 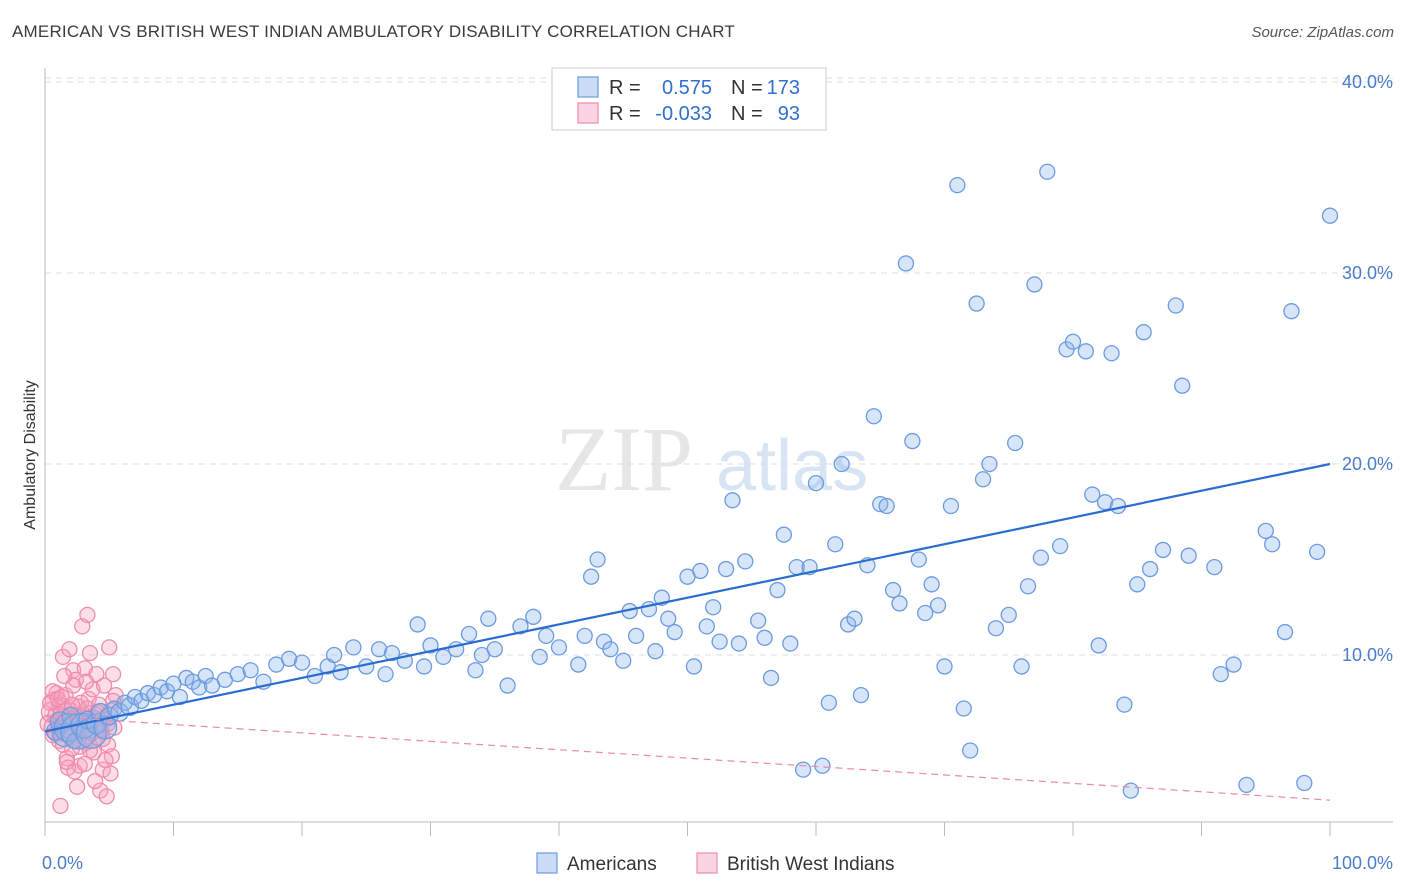 What do you see at coordinates (612, 864) in the screenshot?
I see `legend-bottom-americans-label: Americans` at bounding box center [612, 864].